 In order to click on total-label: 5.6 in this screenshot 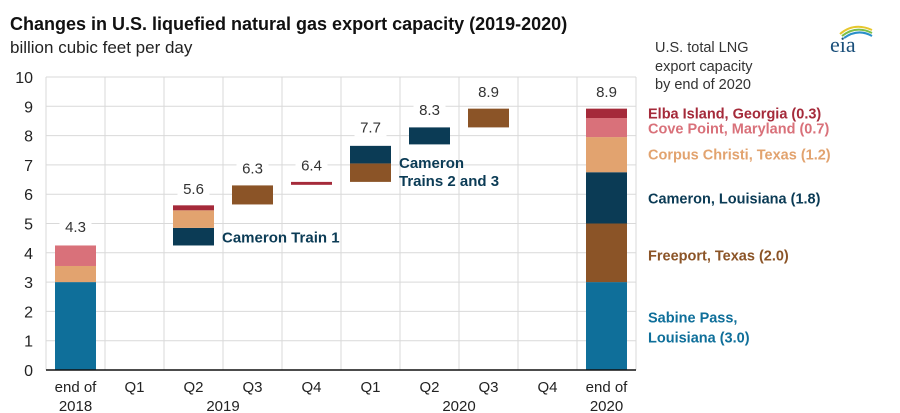, I will do `click(193, 189)`.